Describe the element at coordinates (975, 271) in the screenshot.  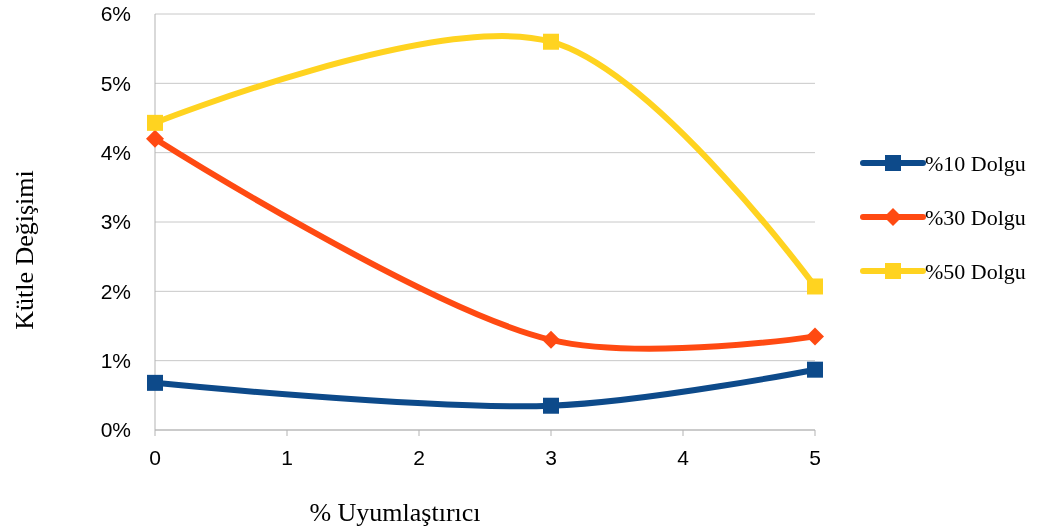
I see `legend-label: %50 Dolgu` at that location.